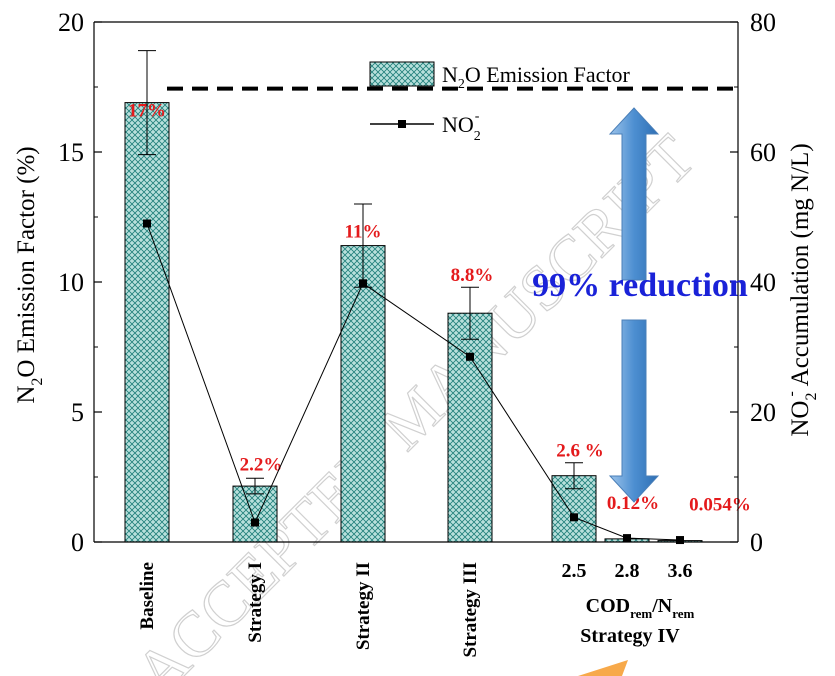  Describe the element at coordinates (147, 596) in the screenshot. I see `x-tick-label: Baseline` at that location.